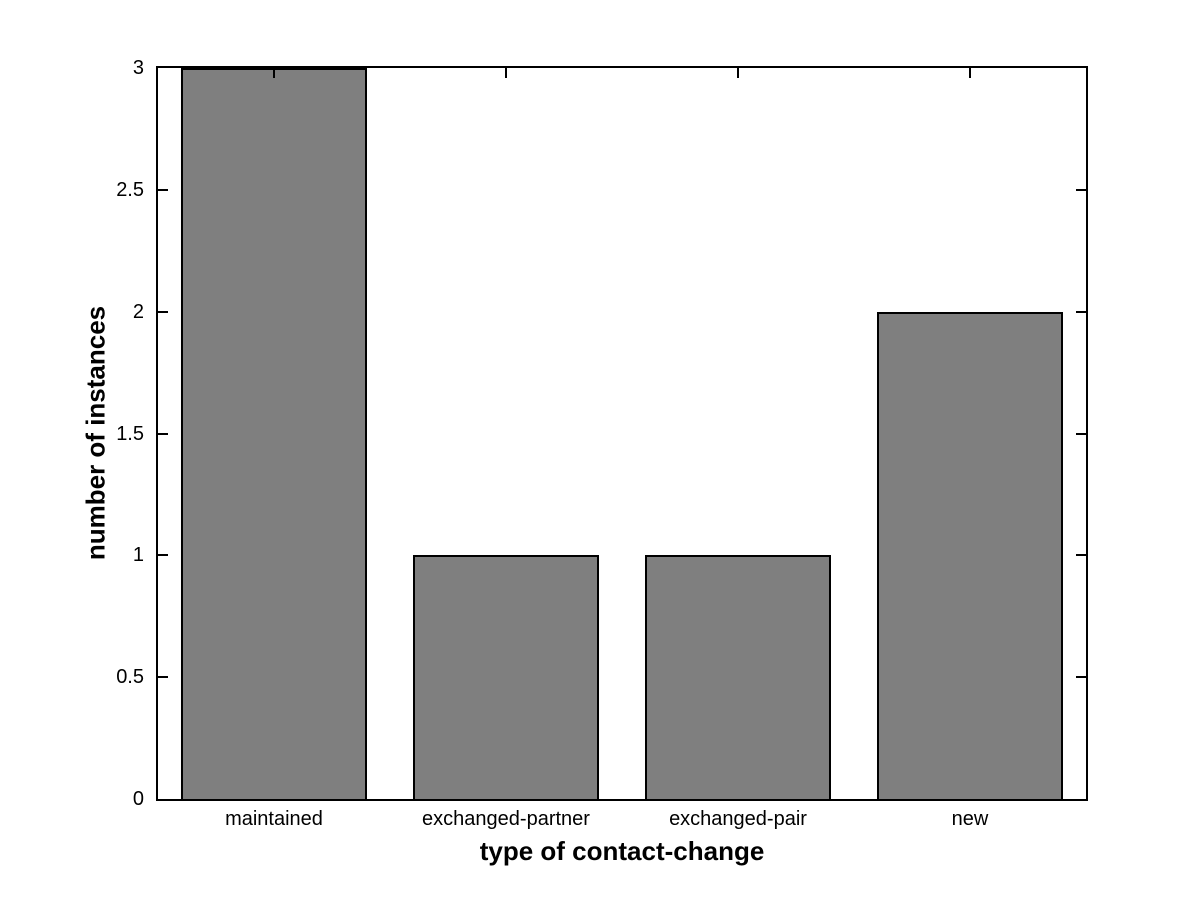  I want to click on y-tick-label: 3, so click(138, 68).